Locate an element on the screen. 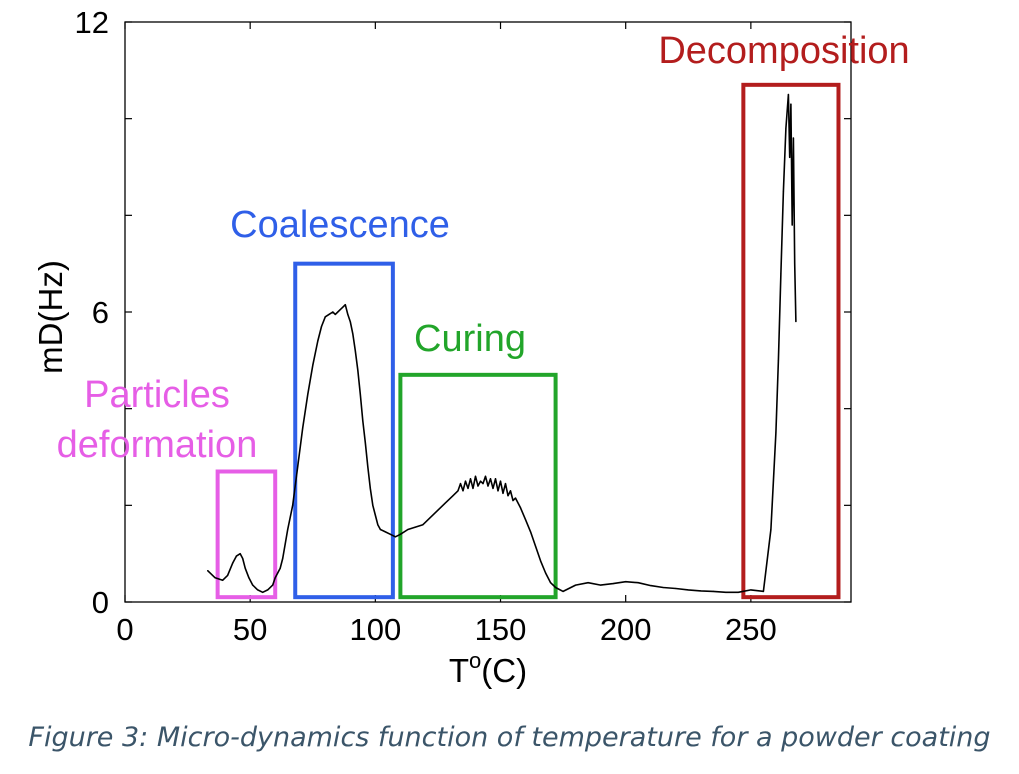 Image resolution: width=1019 pixels, height=774 pixels. region-label: Curing is located at coordinates (470, 339).